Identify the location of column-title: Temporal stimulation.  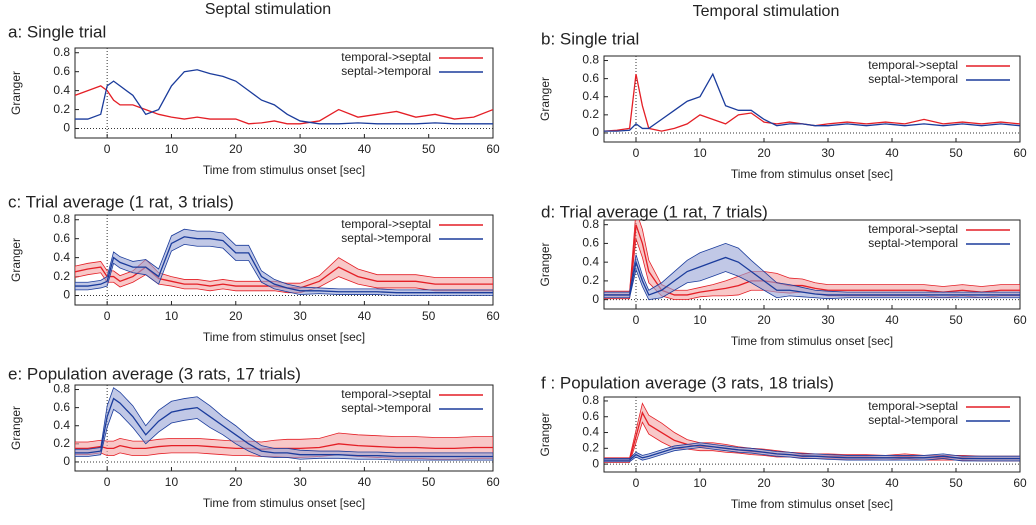
(766, 11).